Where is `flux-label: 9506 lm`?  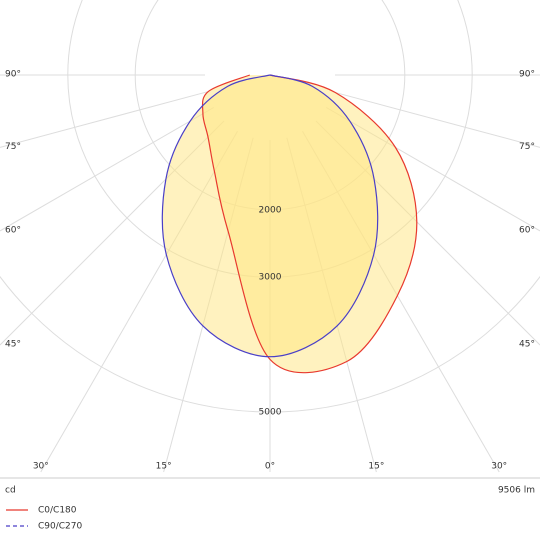
flux-label: 9506 lm is located at coordinates (516, 491).